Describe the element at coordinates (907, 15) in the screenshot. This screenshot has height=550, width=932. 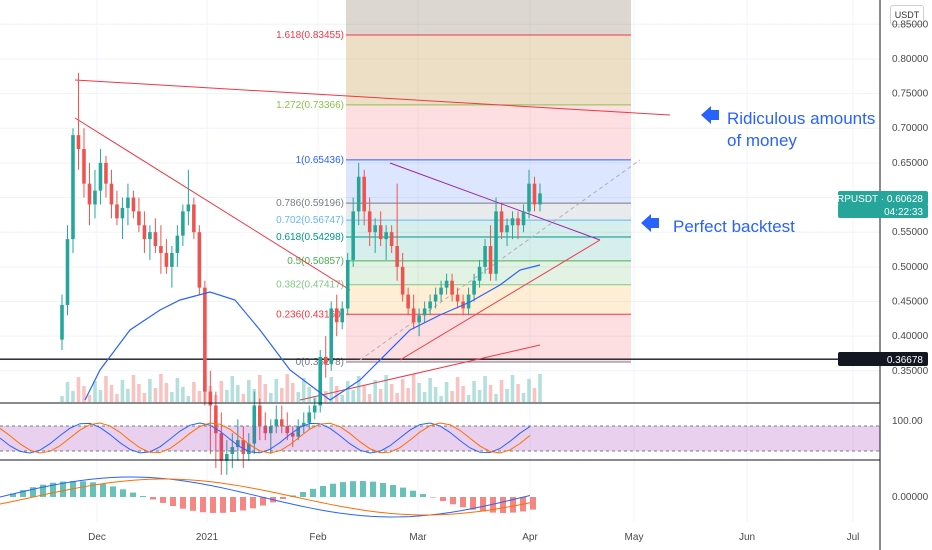
I see `currency-label: USDT` at that location.